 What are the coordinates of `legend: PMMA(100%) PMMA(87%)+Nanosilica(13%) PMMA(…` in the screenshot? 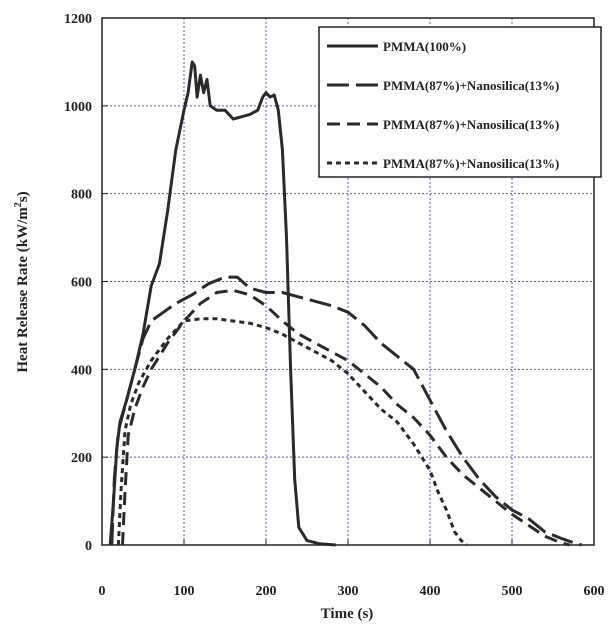 It's located at (460, 102).